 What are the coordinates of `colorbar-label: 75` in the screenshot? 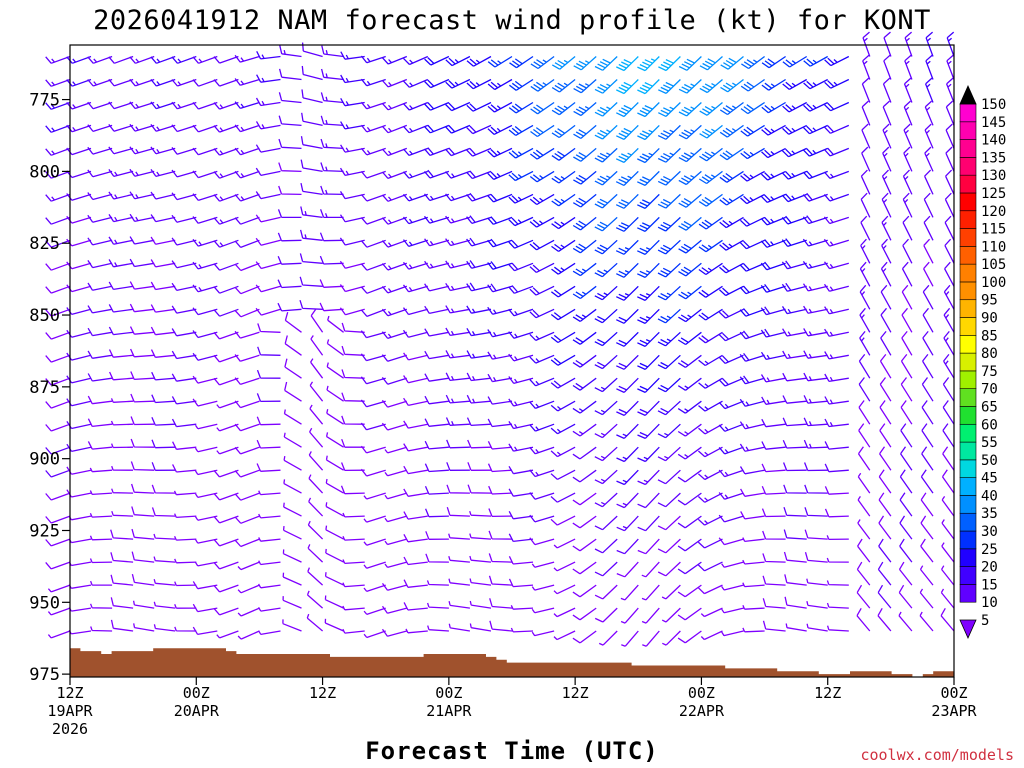 It's located at (989, 372).